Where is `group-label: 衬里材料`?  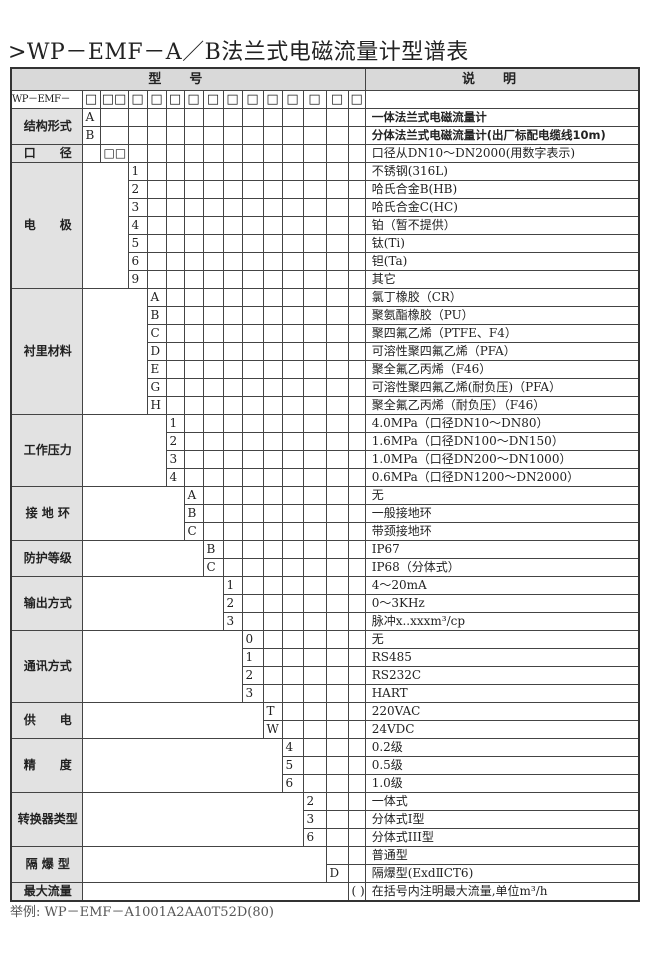 group-label: 衬里材料 is located at coordinates (46, 351).